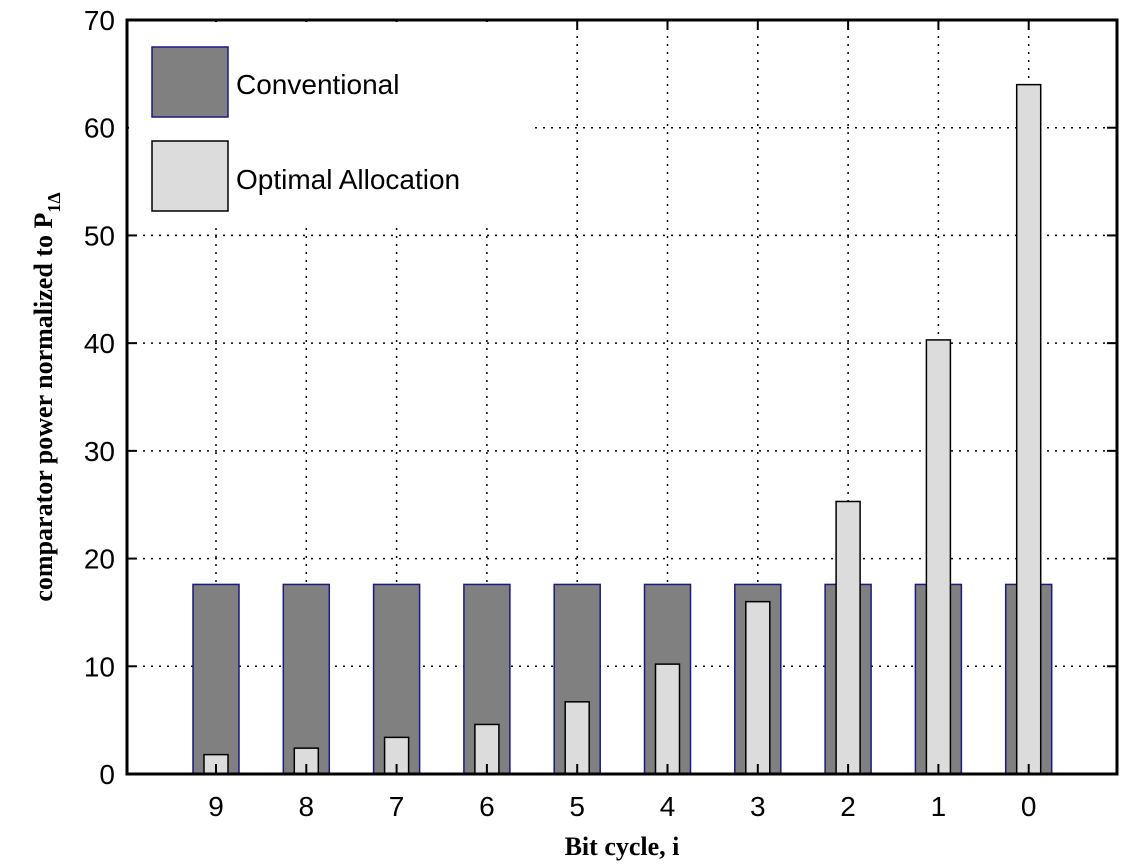 The height and width of the screenshot is (867, 1135). What do you see at coordinates (397, 806) in the screenshot?
I see `x-tick-label: 7` at bounding box center [397, 806].